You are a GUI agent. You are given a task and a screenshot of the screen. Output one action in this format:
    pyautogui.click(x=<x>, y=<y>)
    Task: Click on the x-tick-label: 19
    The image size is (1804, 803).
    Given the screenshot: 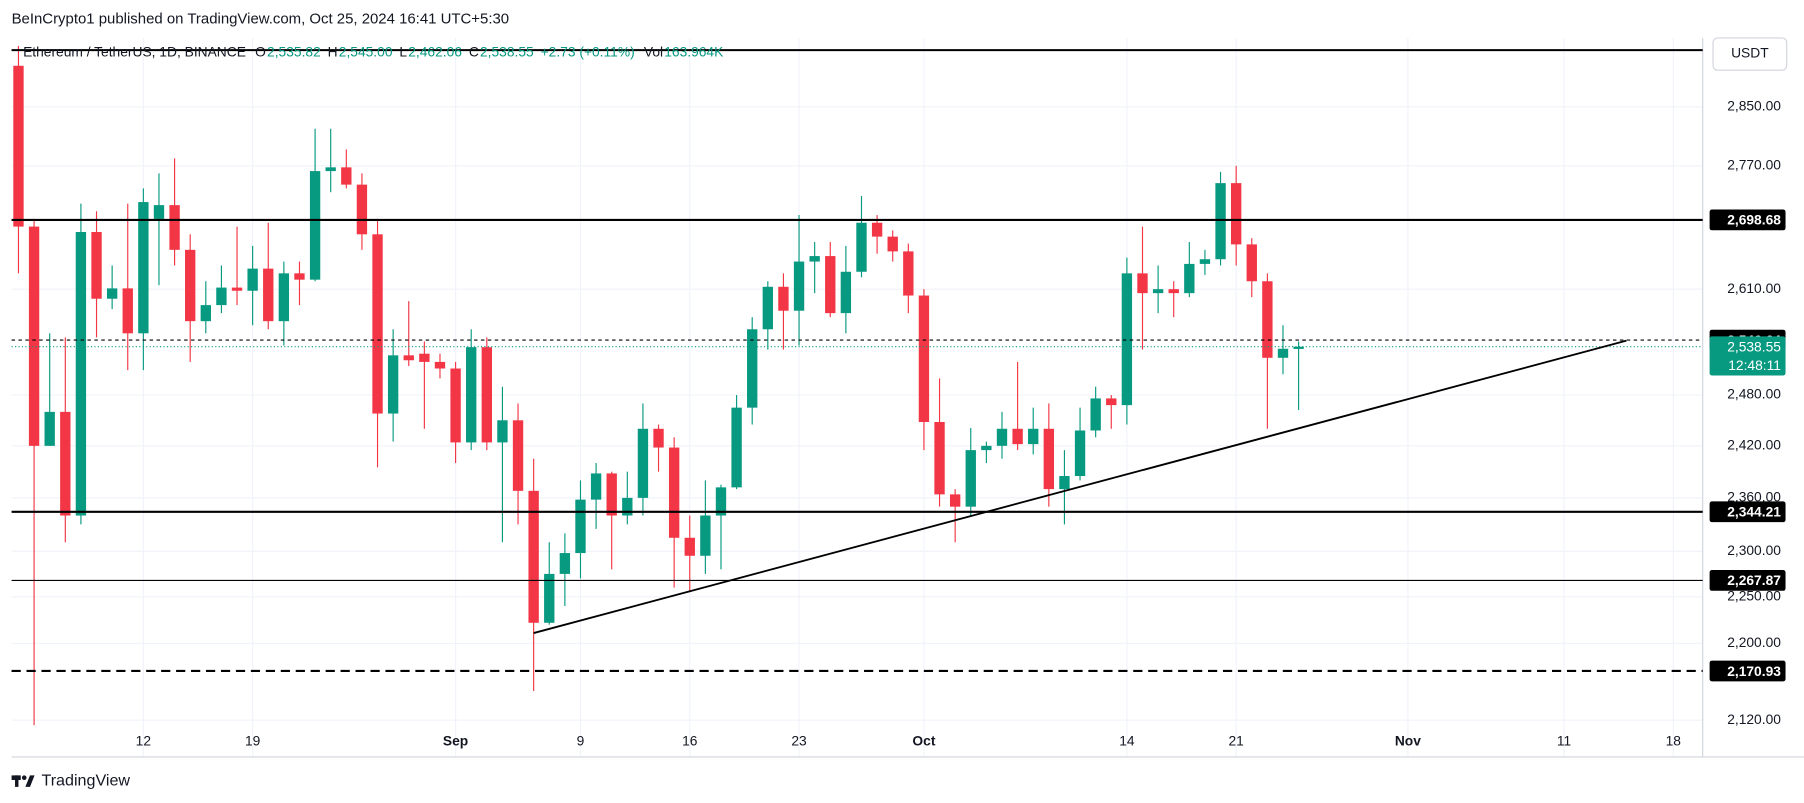 What is the action you would take?
    pyautogui.click(x=253, y=741)
    